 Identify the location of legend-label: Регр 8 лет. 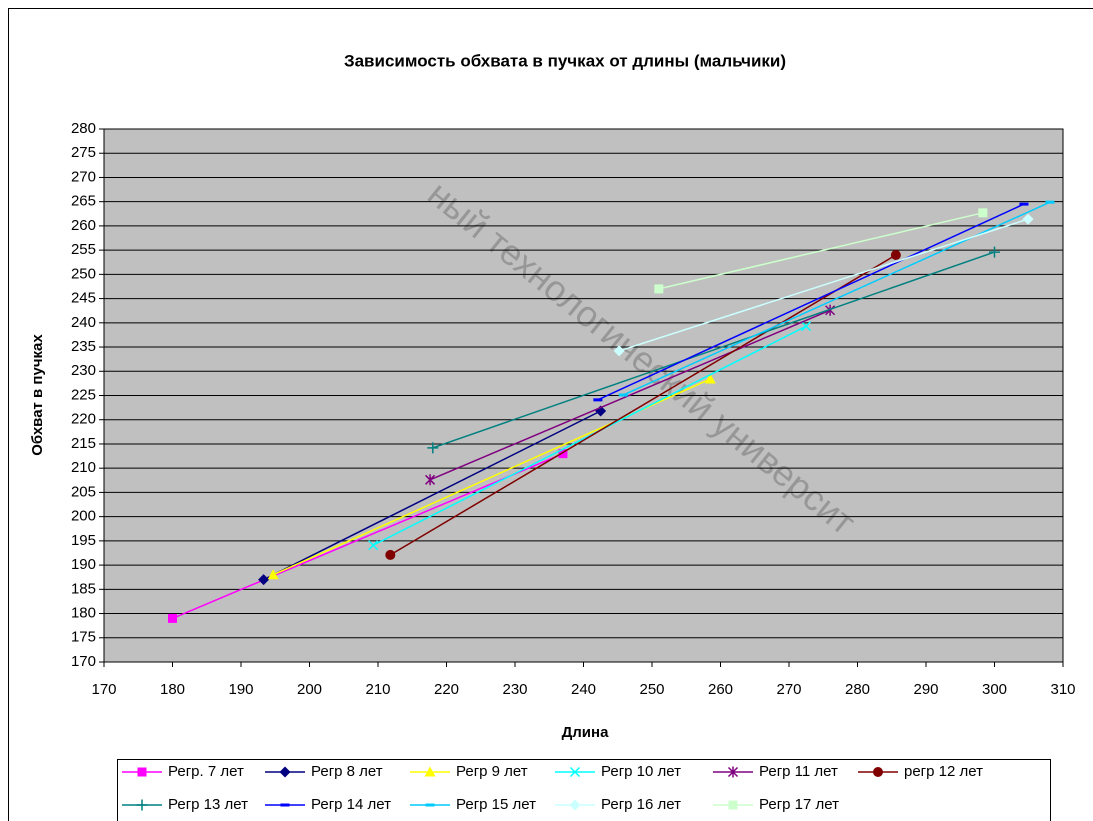
(347, 771).